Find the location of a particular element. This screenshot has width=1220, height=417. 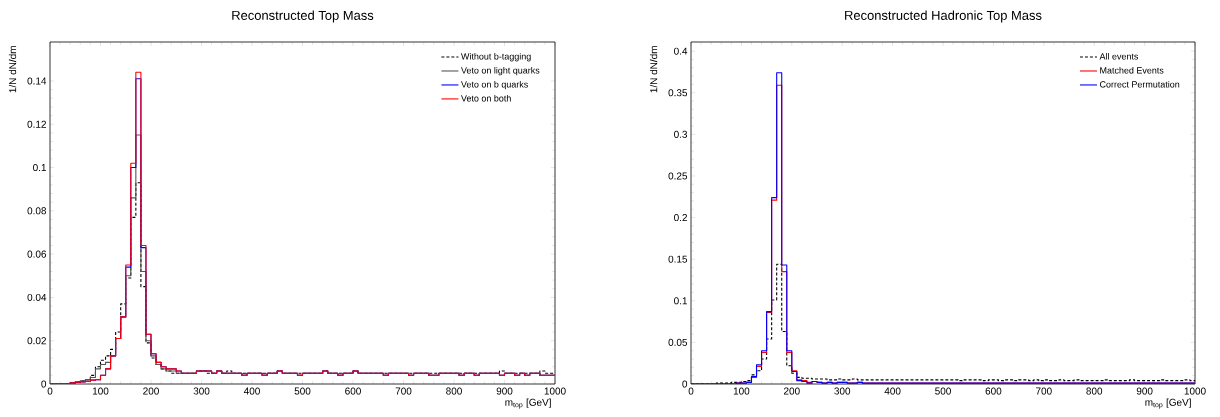

y-tick-label: 0.12 is located at coordinates (36, 124).